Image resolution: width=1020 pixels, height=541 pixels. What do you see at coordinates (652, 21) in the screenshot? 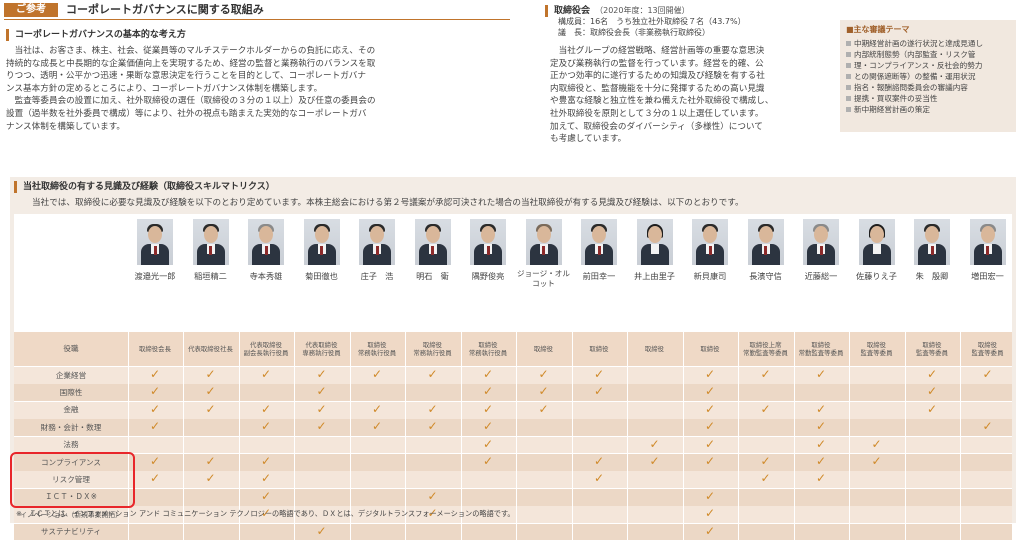
I see `board-composition: 構成員：16名 うち独立社外取締役７名（43.7%）` at bounding box center [652, 21].